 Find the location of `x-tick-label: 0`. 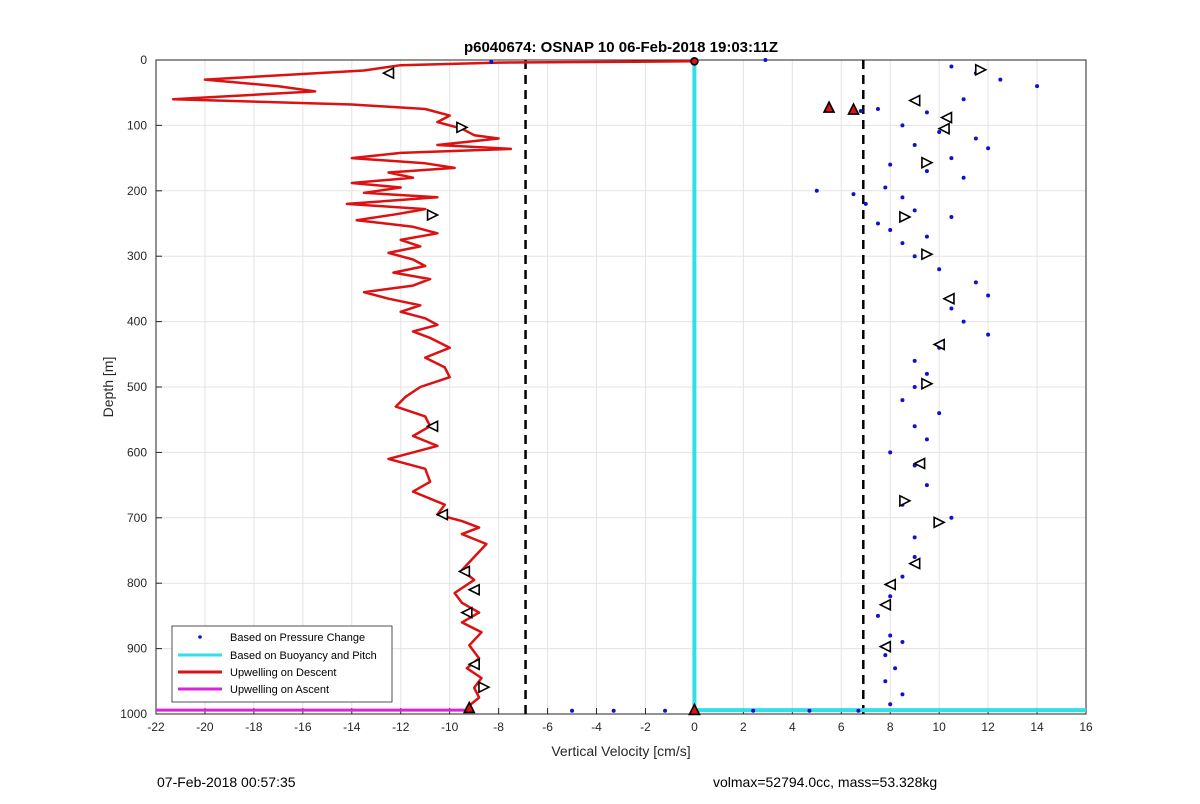

x-tick-label: 0 is located at coordinates (694, 727).